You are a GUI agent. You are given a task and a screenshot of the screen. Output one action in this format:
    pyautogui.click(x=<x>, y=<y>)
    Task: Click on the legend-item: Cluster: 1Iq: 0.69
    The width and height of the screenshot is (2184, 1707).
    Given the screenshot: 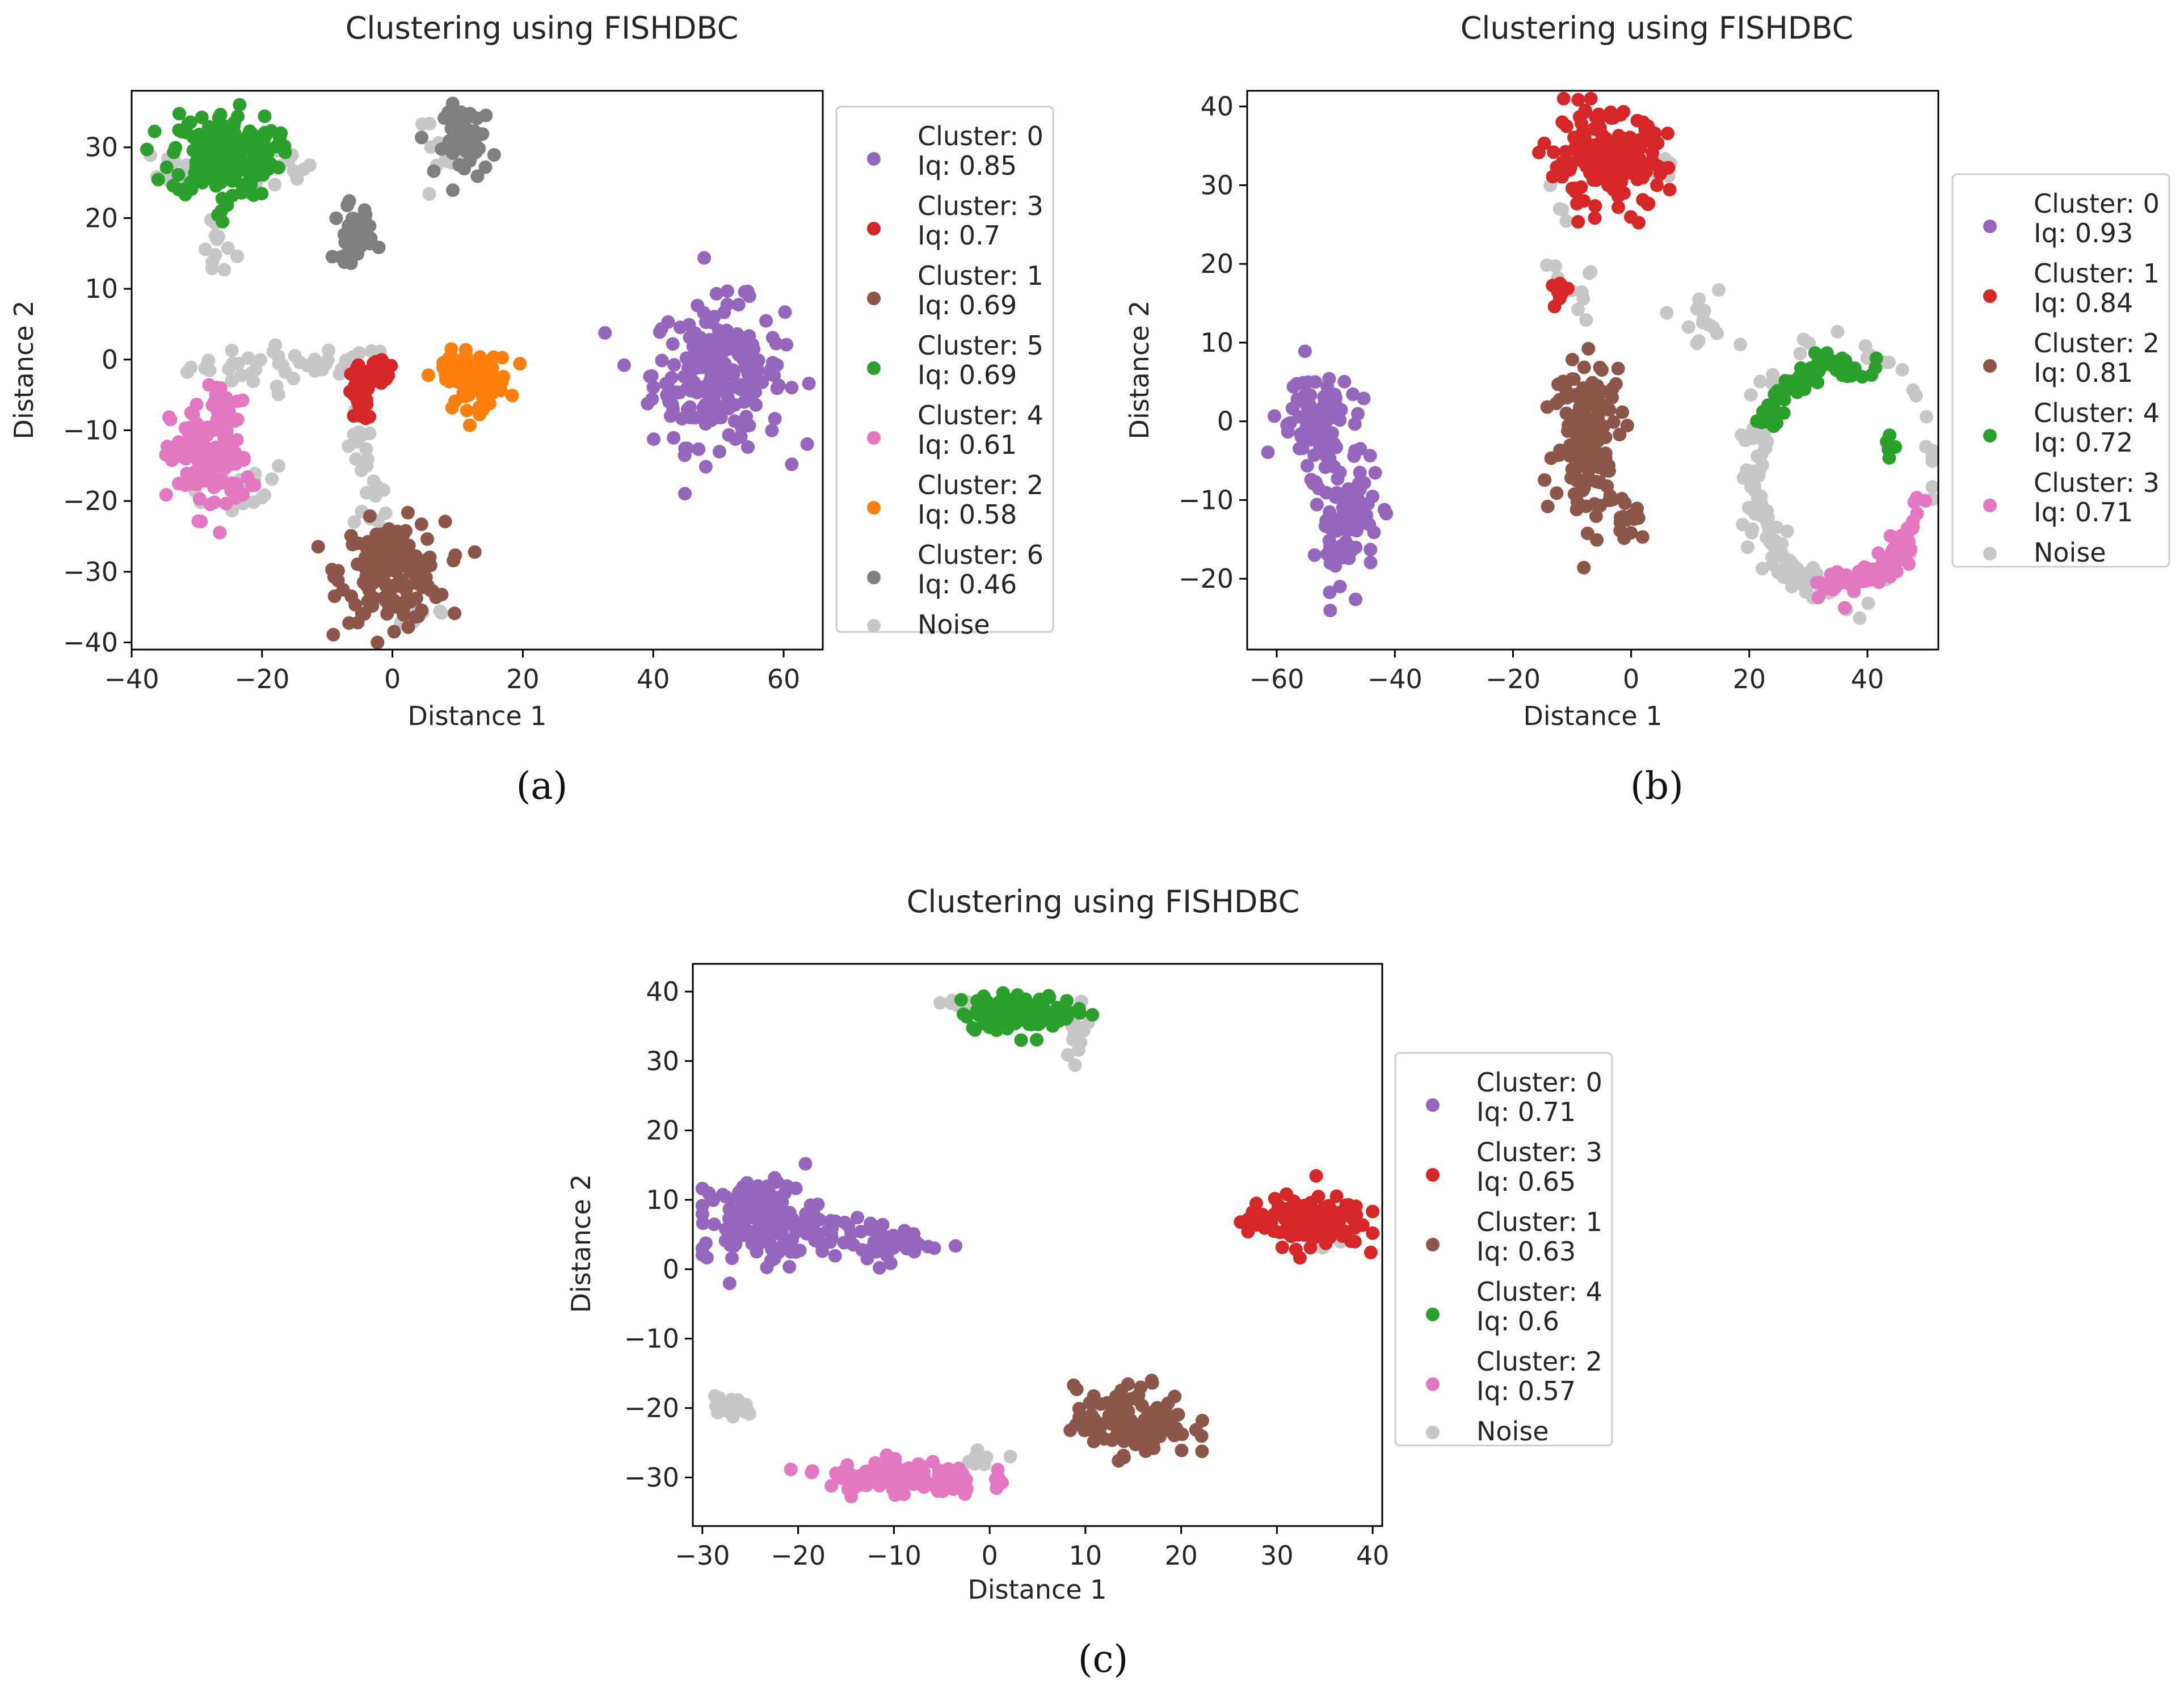 What is the action you would take?
    pyautogui.click(x=955, y=290)
    